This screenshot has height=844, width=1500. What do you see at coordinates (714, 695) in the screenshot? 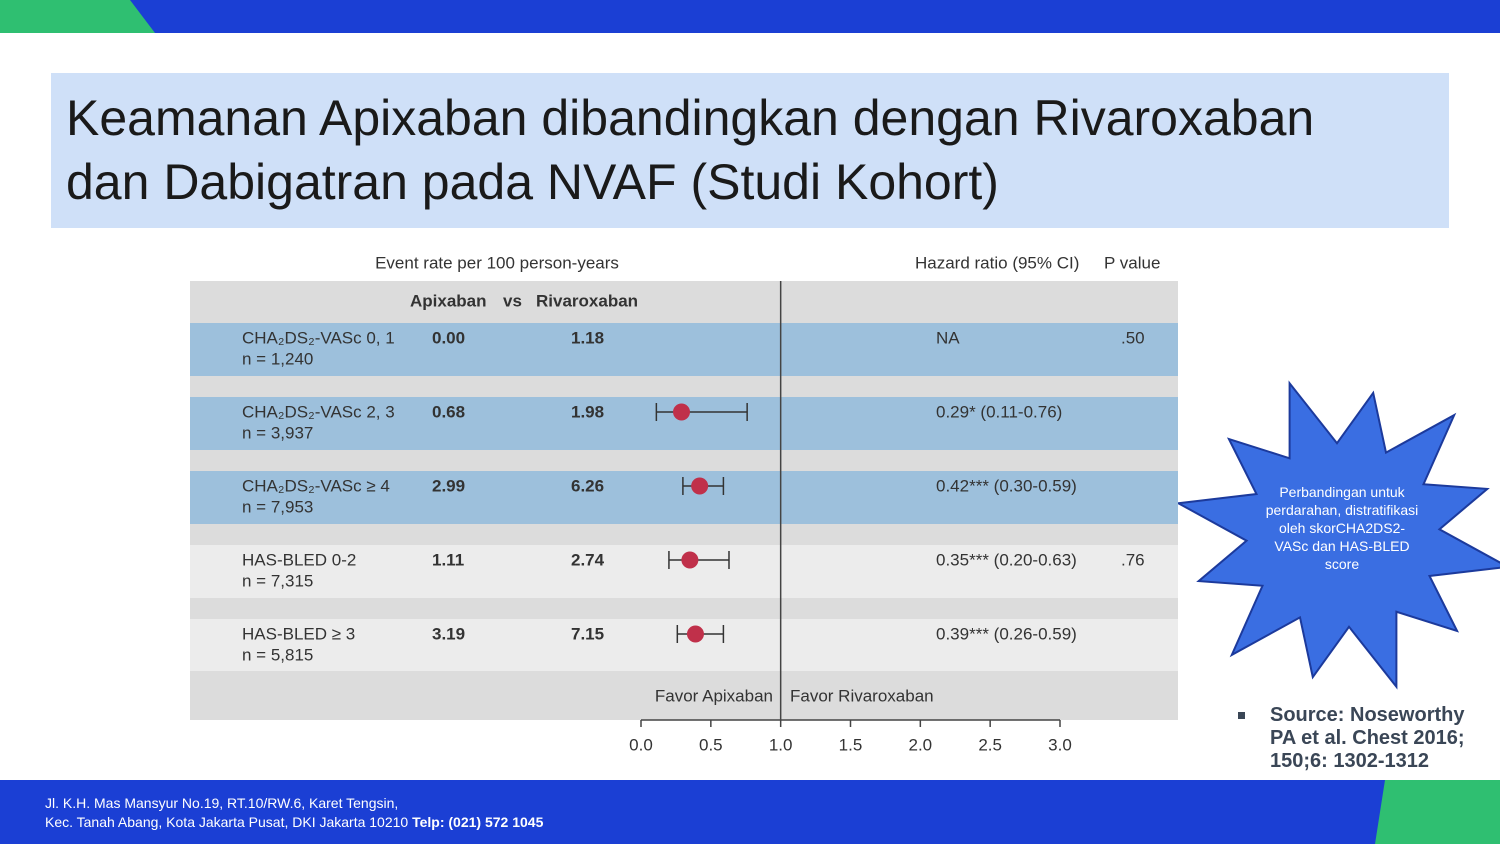
I see `favor-left: Favor Apixaban` at bounding box center [714, 695].